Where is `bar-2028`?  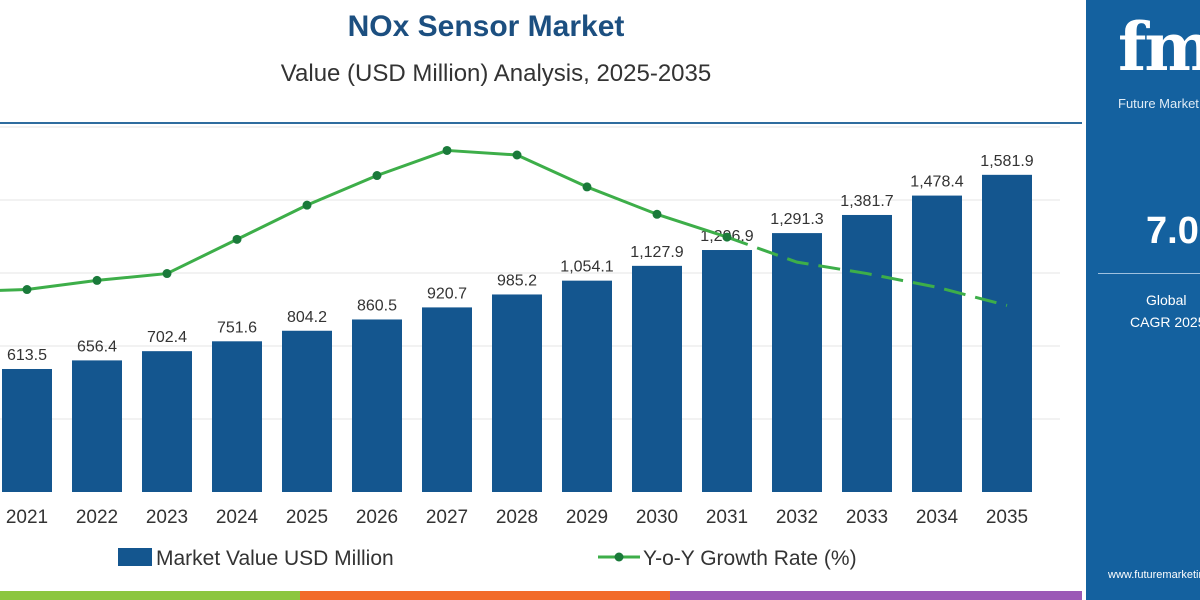 bar-2028 is located at coordinates (517, 393).